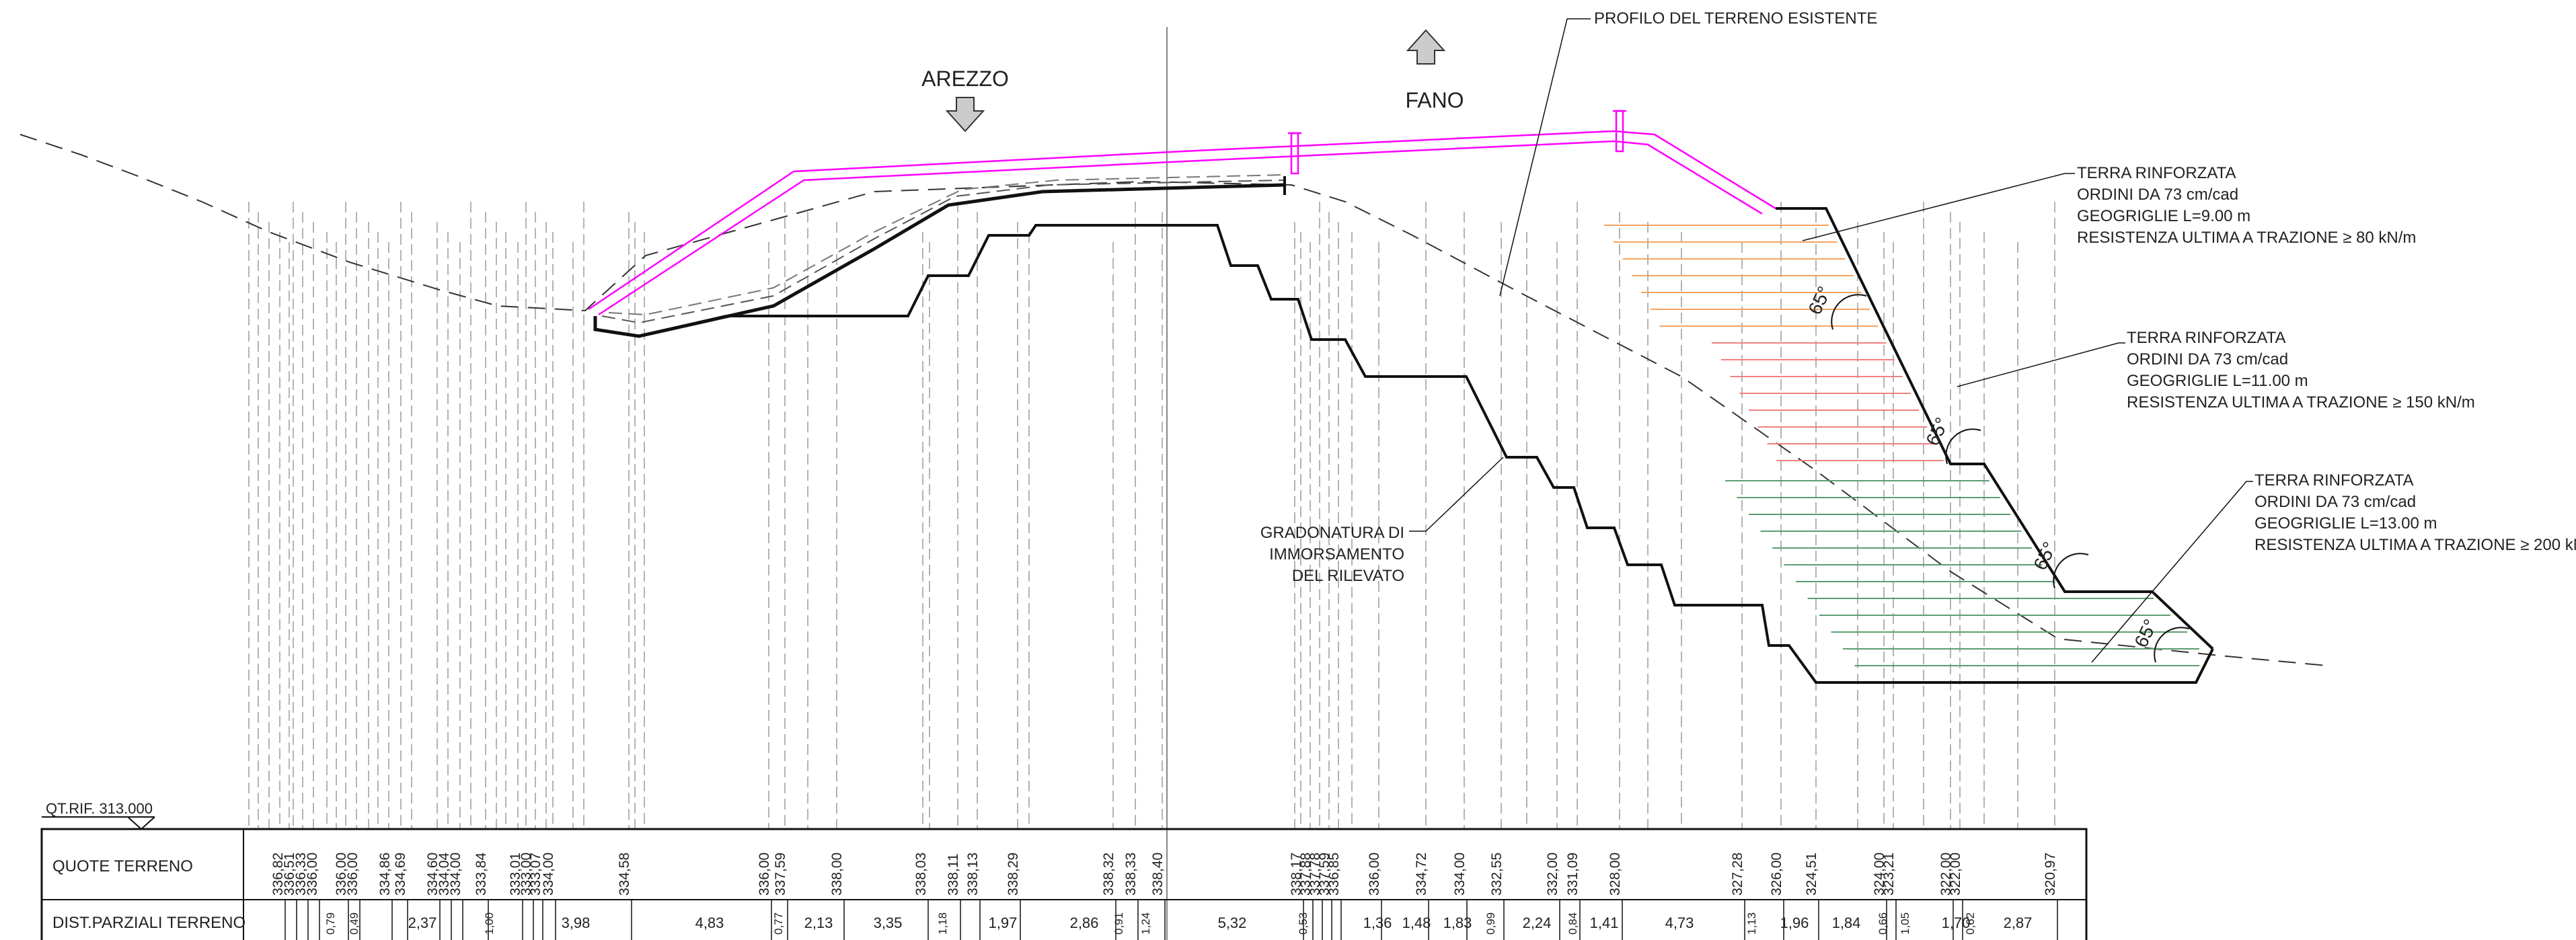 This screenshot has height=940, width=2576. What do you see at coordinates (1336, 554) in the screenshot?
I see `benching-line-2: IMMORSAMENTO` at bounding box center [1336, 554].